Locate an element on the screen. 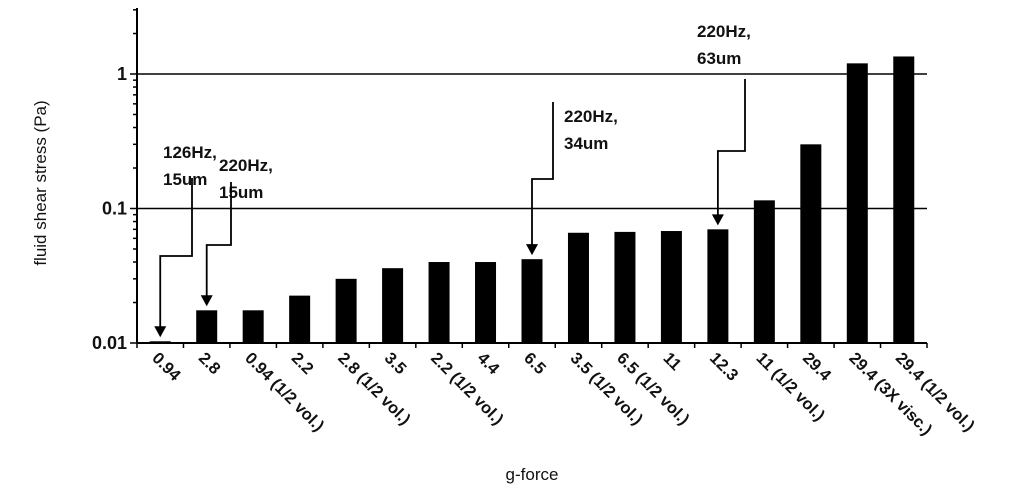 Image resolution: width=1024 pixels, height=501 pixels. x-tick-label: 2.8 is located at coordinates (209, 363).